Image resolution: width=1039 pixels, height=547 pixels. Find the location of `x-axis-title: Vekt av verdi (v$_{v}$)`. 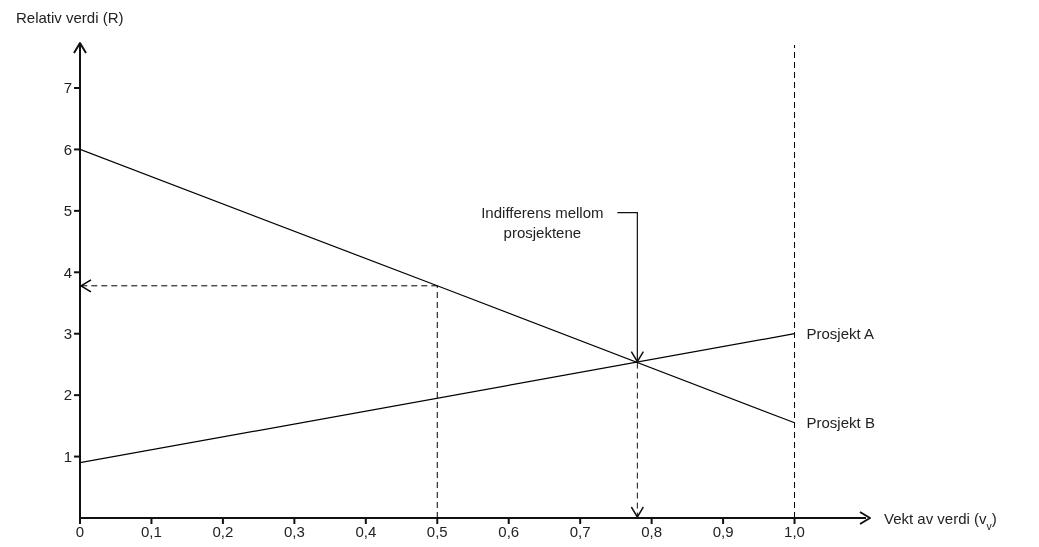

x-axis-title: Vekt av verdi (v$_{v}$) is located at coordinates (940, 521).